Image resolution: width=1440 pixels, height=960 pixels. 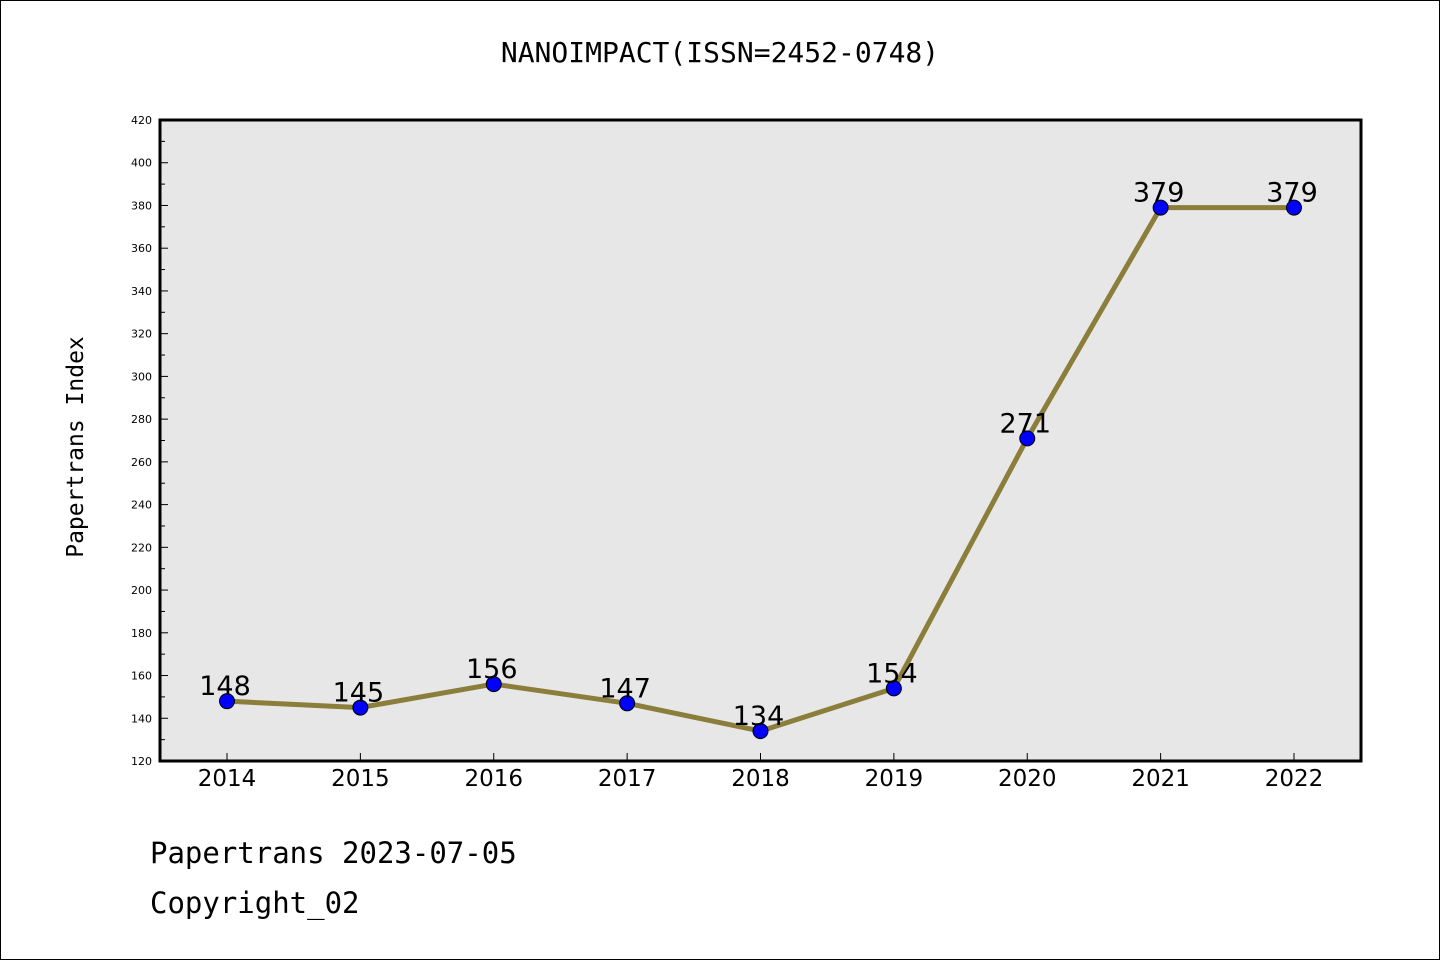 What do you see at coordinates (141, 590) in the screenshot?
I see `y-tick-label: 200` at bounding box center [141, 590].